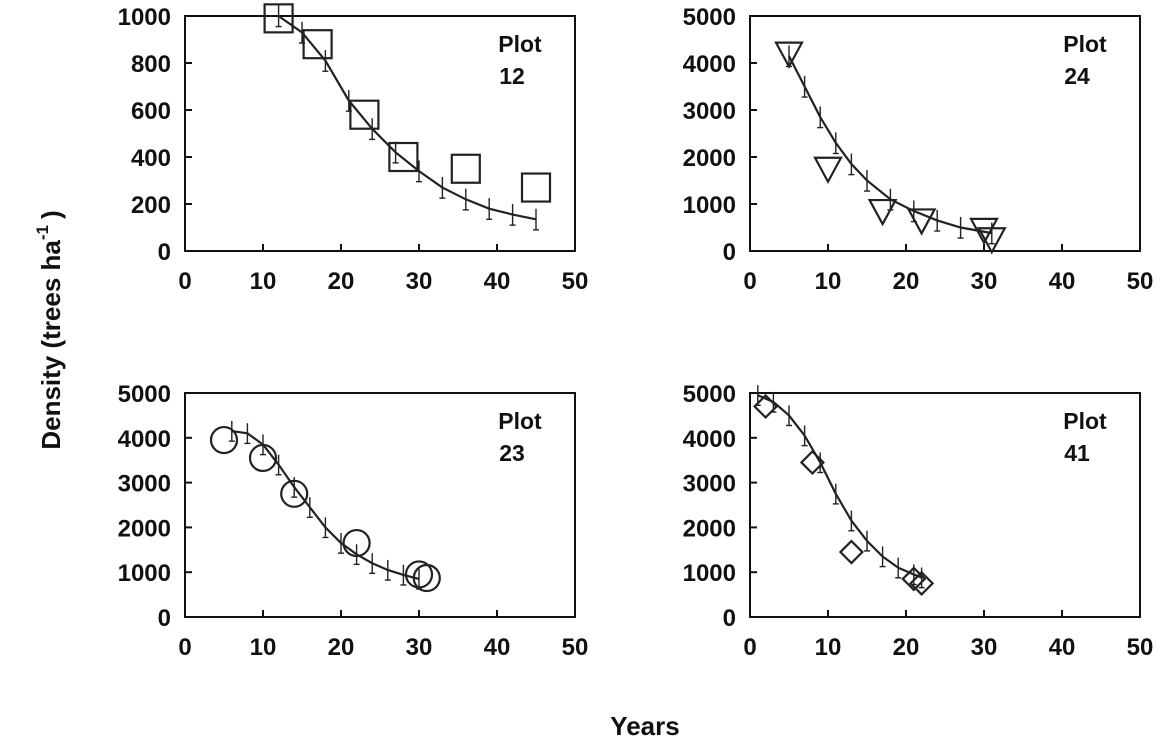 The image size is (1167, 746). Describe the element at coordinates (1077, 453) in the screenshot. I see `plot-label-number: 41` at that location.